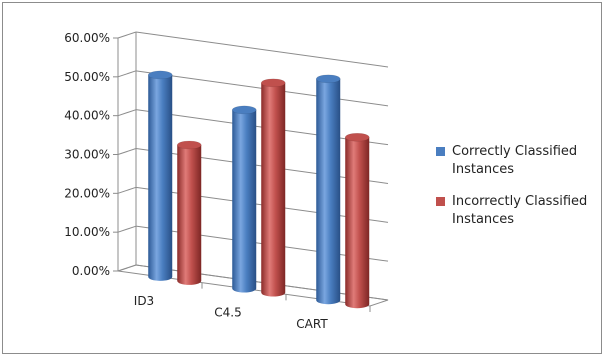 This screenshot has width=606, height=358. Describe the element at coordinates (87, 38) in the screenshot. I see `y-tick-label: 60.00%` at that location.